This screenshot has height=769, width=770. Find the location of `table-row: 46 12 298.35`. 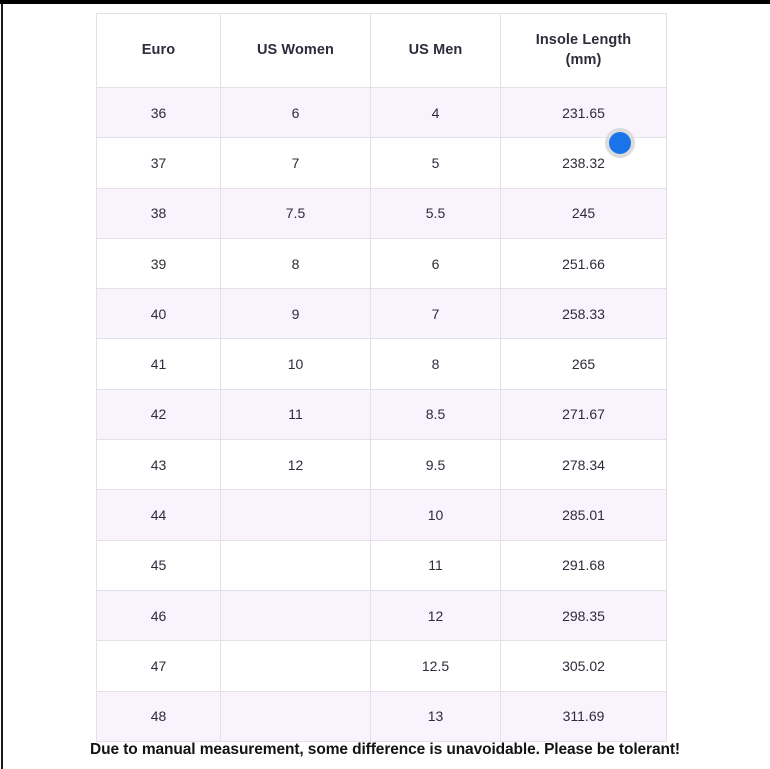

table-row: 46 12 298.35 is located at coordinates (381, 615).